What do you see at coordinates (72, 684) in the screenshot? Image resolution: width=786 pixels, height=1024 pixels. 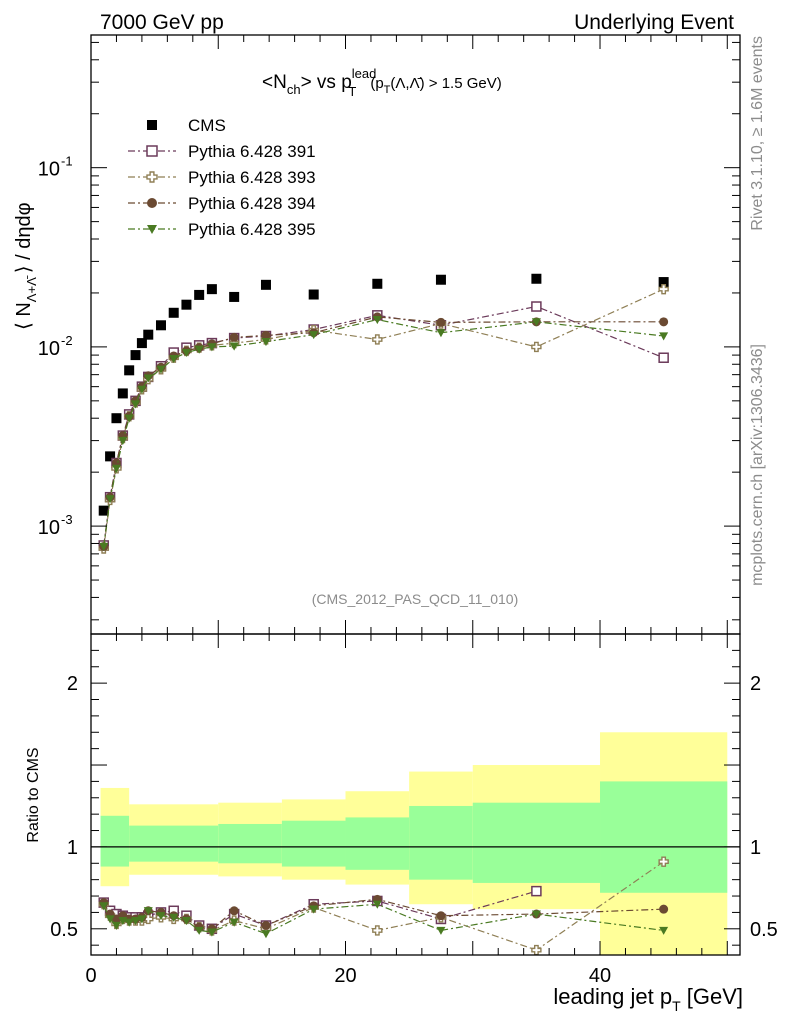 I see `ratio-y-tick-label: 2` at bounding box center [72, 684].